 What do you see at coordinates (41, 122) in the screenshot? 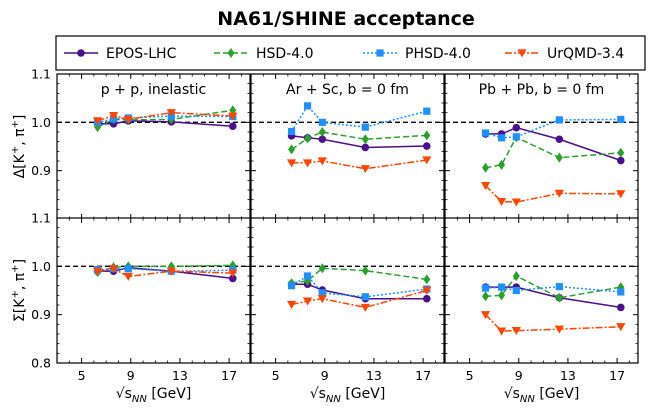
I see `y-tick-label: 1.0` at bounding box center [41, 122].